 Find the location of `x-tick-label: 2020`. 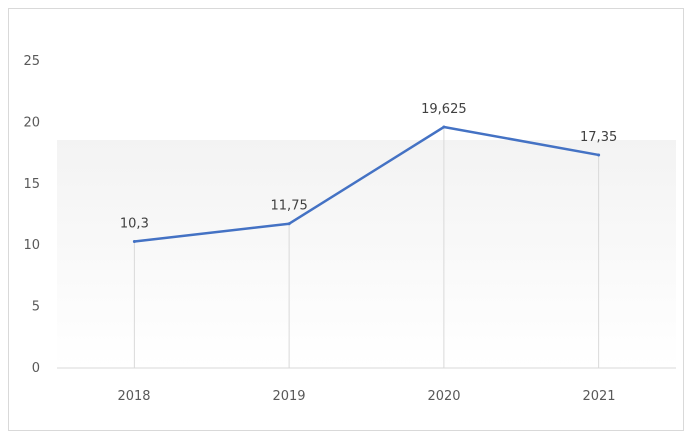

x-tick-label: 2020 is located at coordinates (443, 396).